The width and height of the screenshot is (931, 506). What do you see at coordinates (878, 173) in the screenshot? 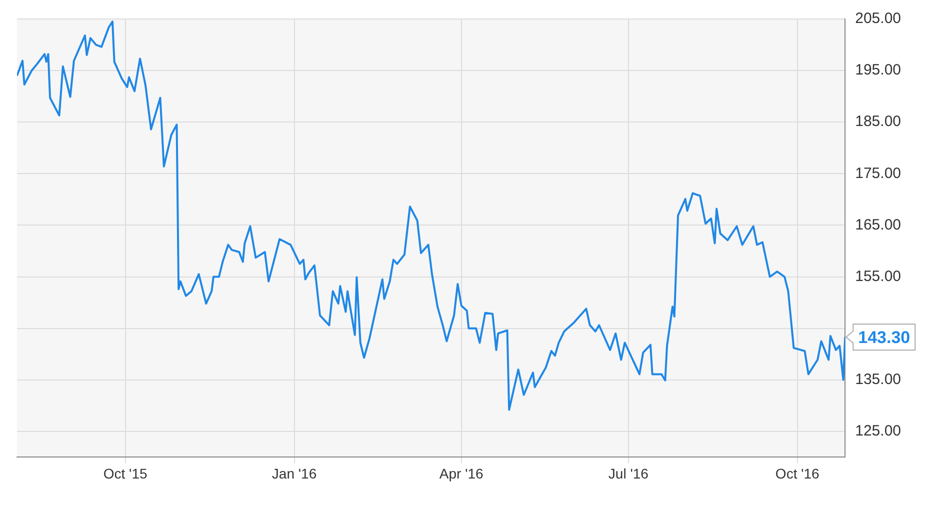
I see `y-tick-label: 175.00` at bounding box center [878, 173].